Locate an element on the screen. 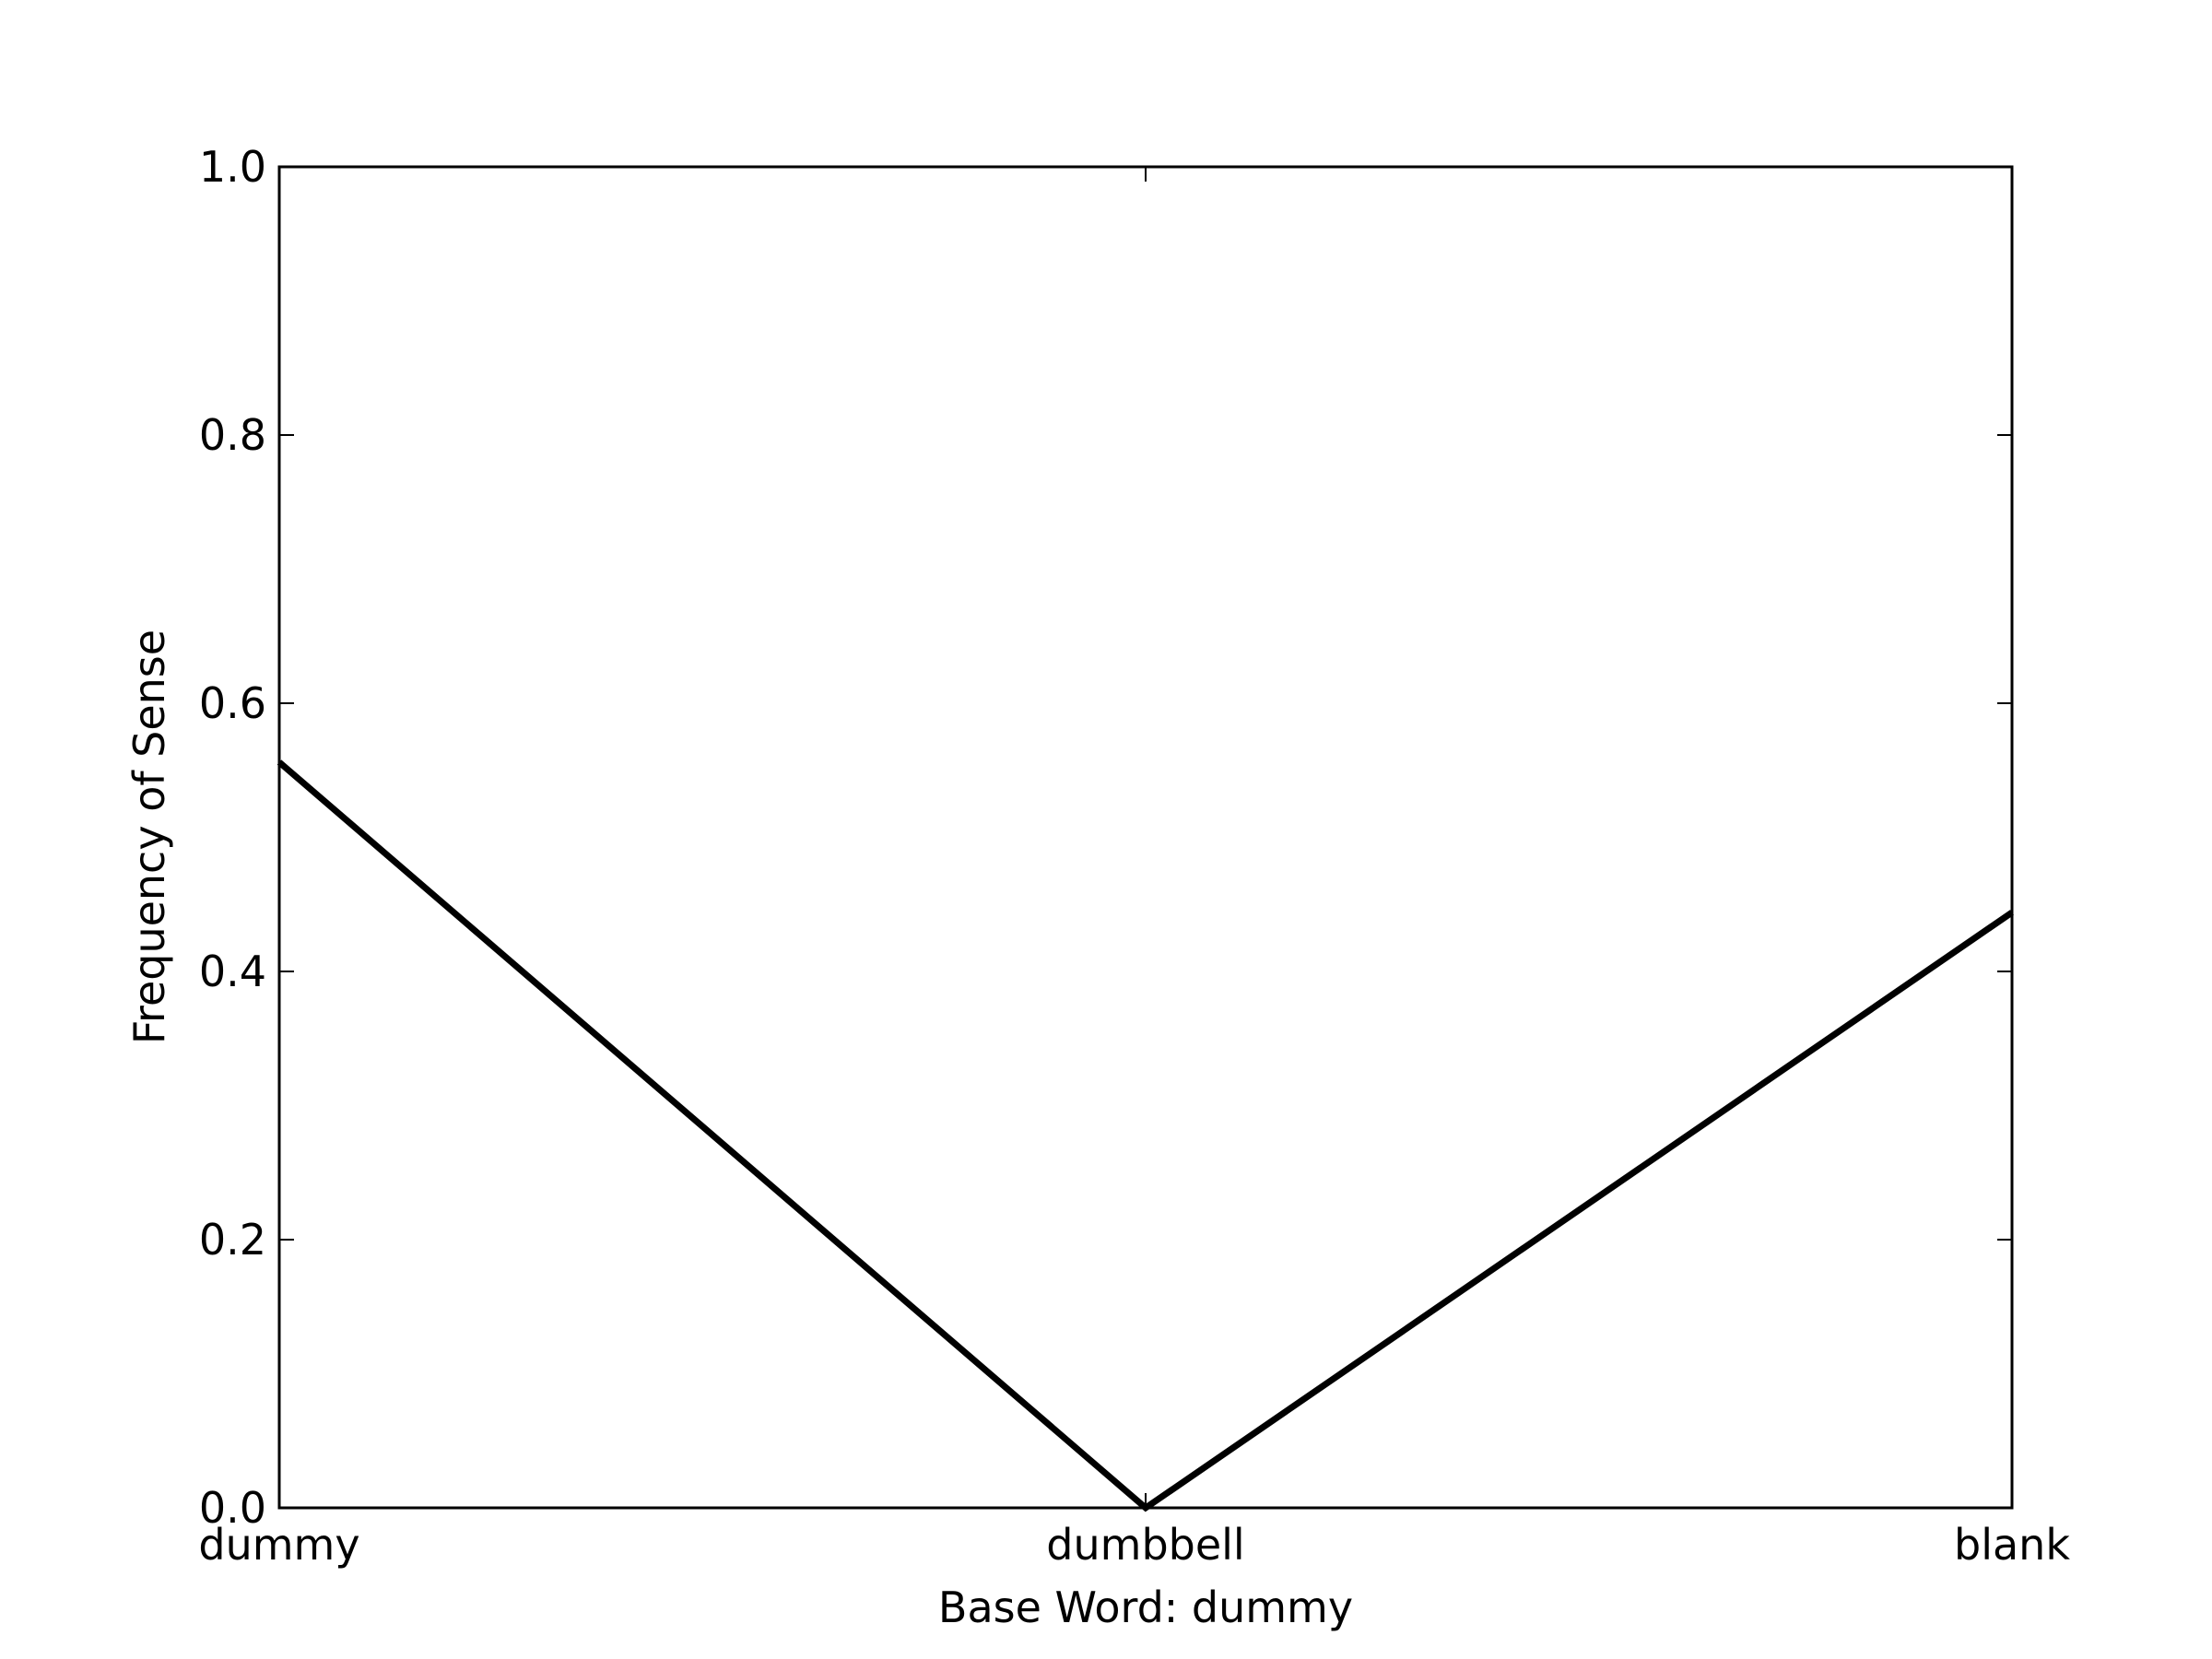  y-tick-label: 1.0 is located at coordinates (232, 167).